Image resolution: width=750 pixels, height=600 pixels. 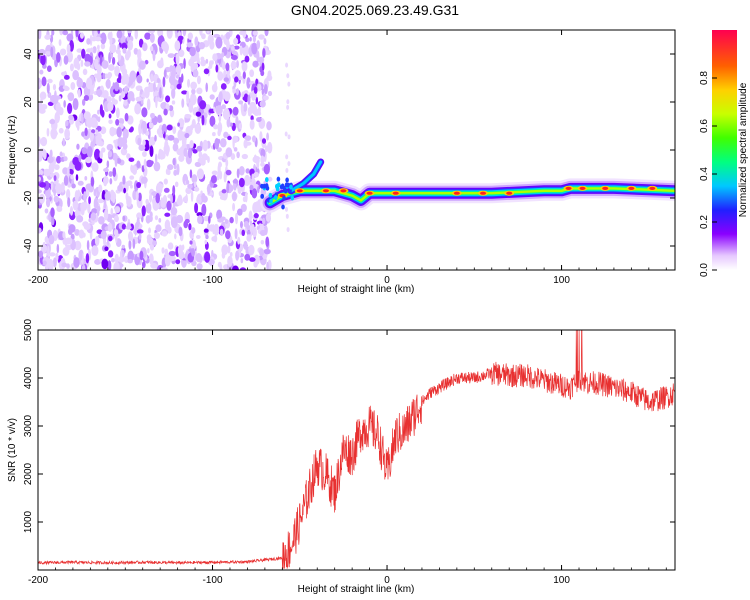 What do you see at coordinates (38, 580) in the screenshot?
I see `snr-xtick-label: -200` at bounding box center [38, 580].